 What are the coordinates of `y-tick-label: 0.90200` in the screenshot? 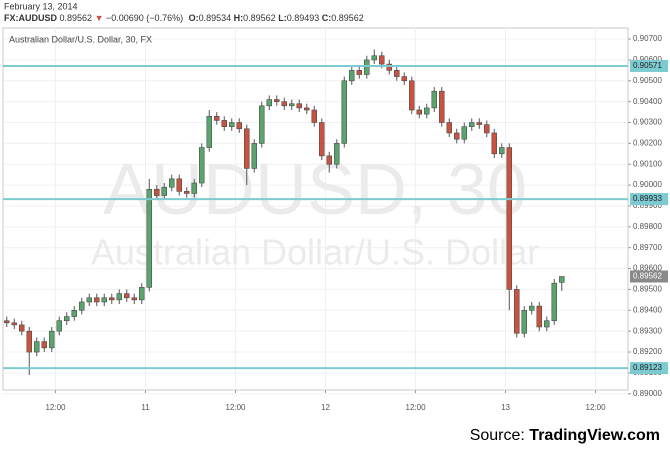 It's located at (647, 142).